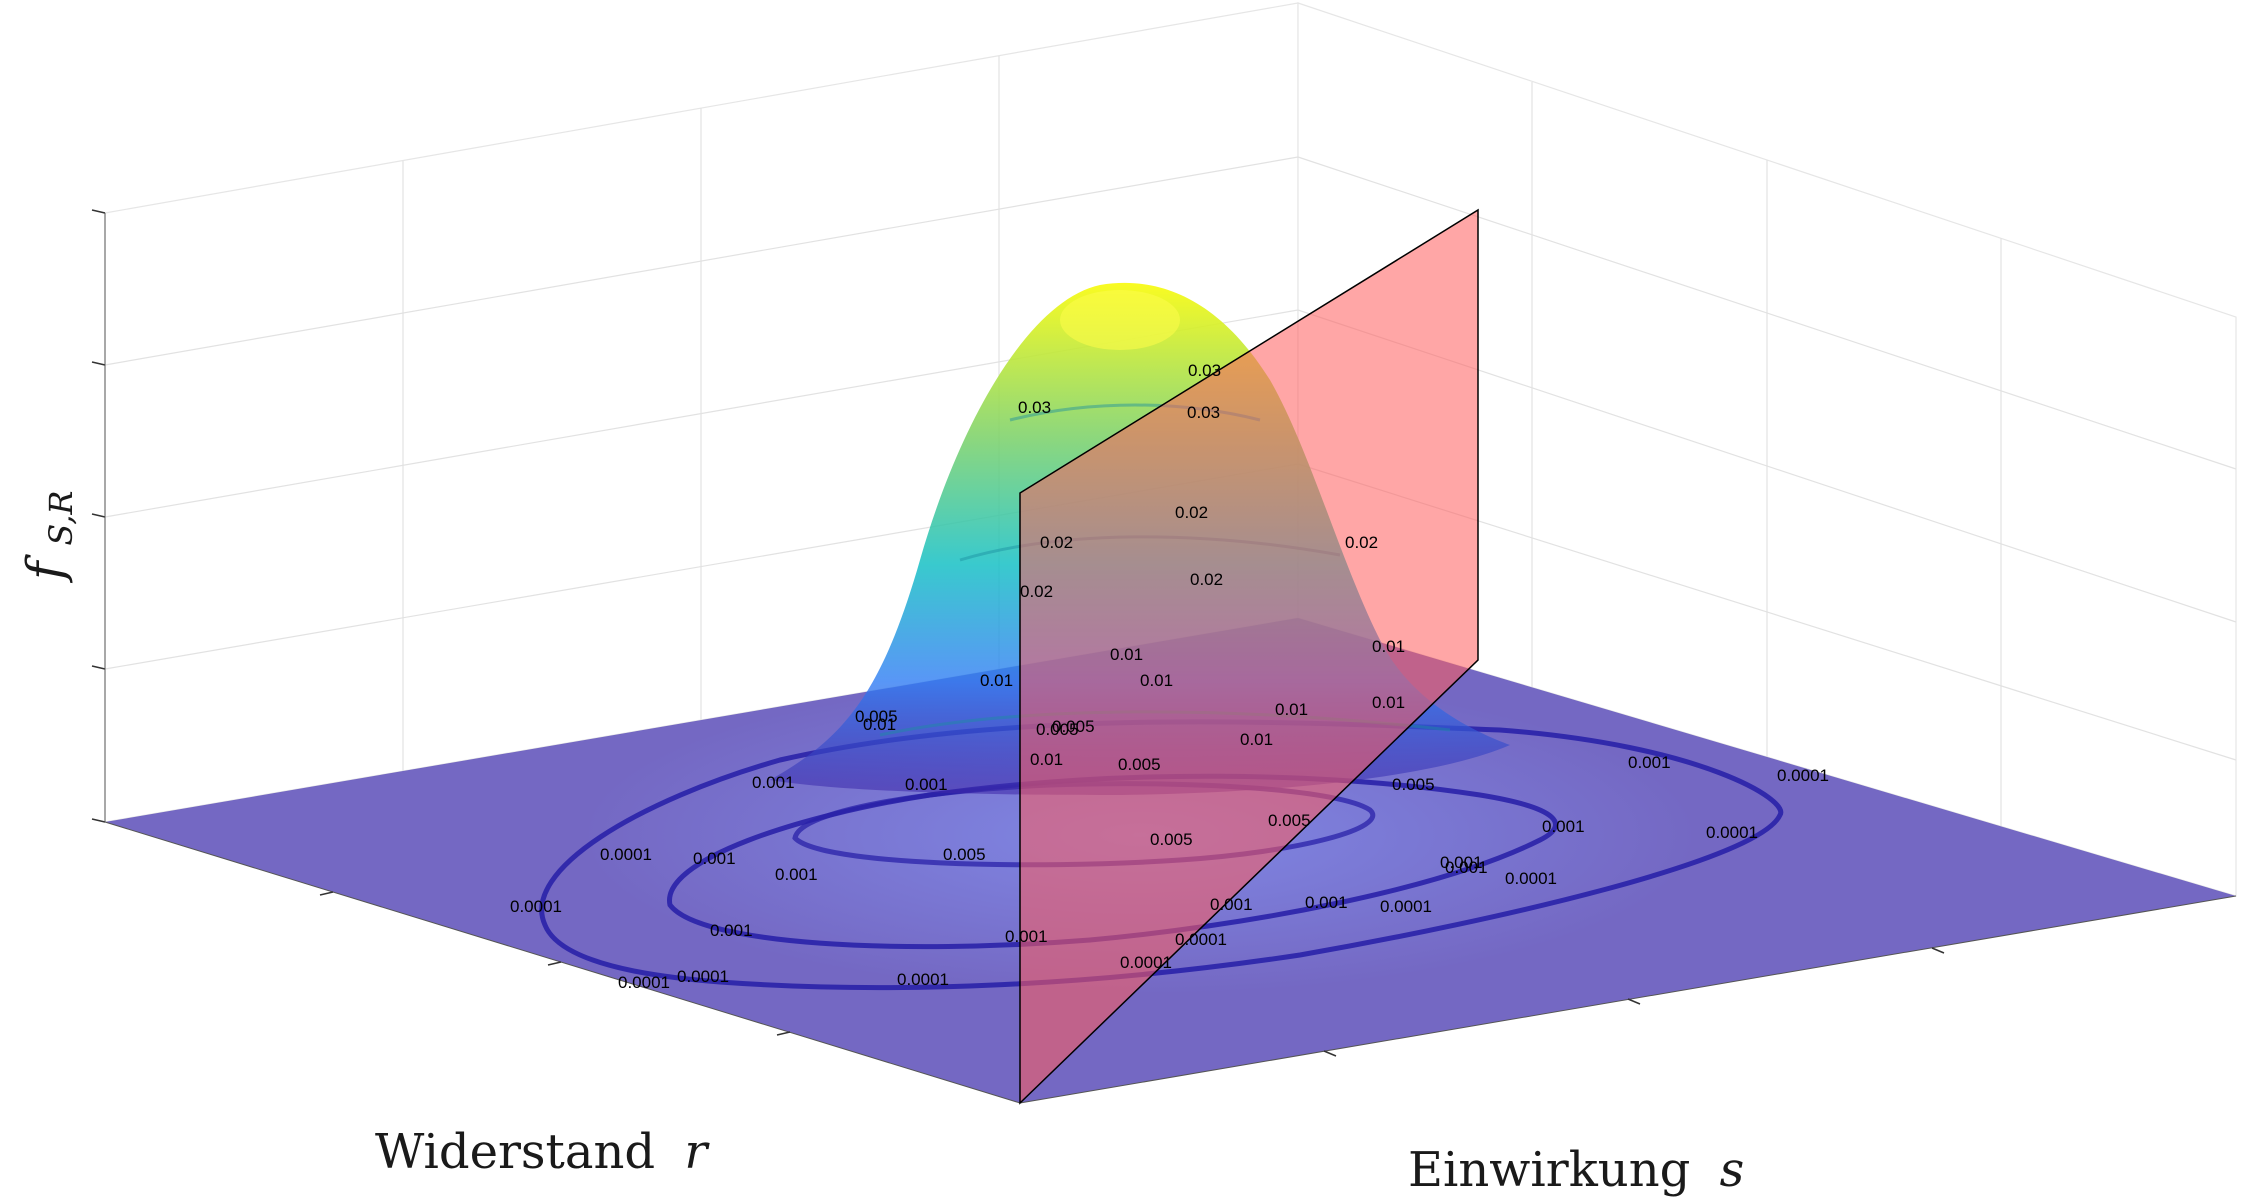 This screenshot has height=1199, width=2242. Describe the element at coordinates (1549, 1170) in the screenshot. I see `y-axis-label-text: Einwirkung` at that location.